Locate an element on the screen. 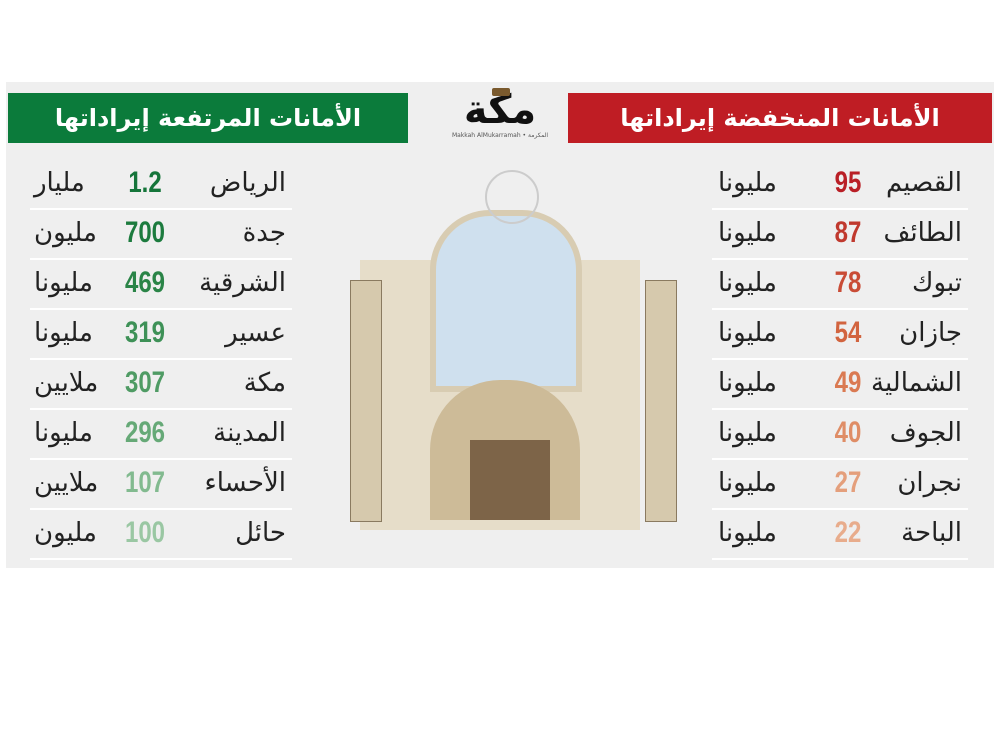 This screenshot has height=750, width=1000. table-row: القصيم 95 مليونا is located at coordinates (840, 185).